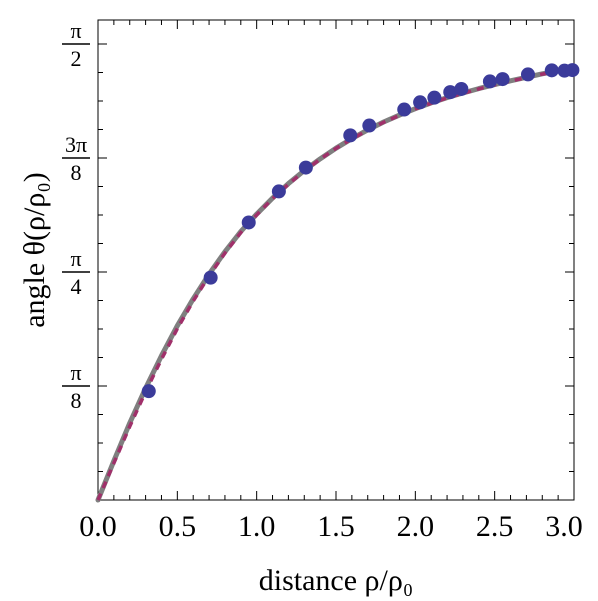 The width and height of the screenshot is (598, 601). What do you see at coordinates (76, 58) in the screenshot?
I see `y-tick-denominator: 2` at bounding box center [76, 58].